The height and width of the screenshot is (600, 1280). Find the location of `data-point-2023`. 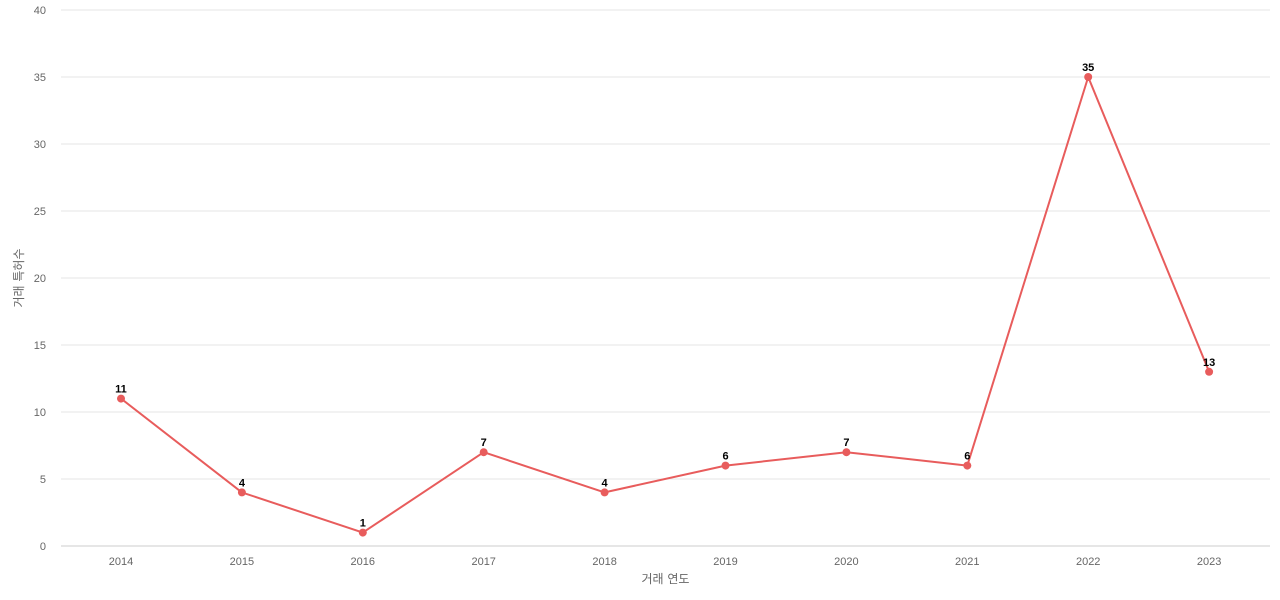

data-point-2023 is located at coordinates (1209, 371).